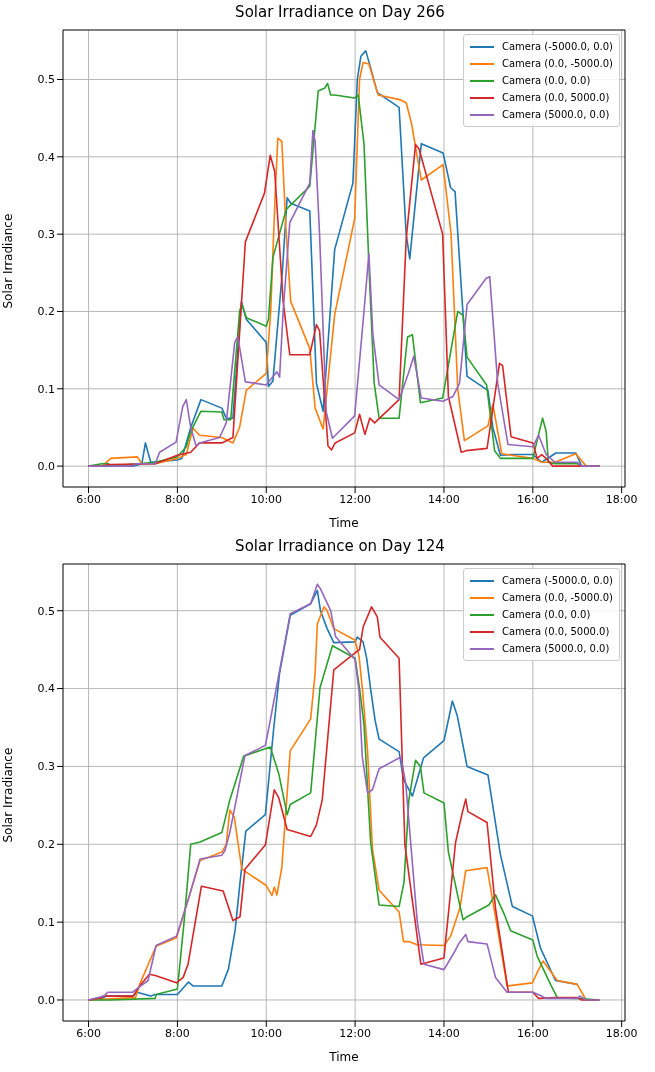 This screenshot has height=1072, width=655. What do you see at coordinates (340, 12) in the screenshot?
I see `chart-title: Solar Irradiance on Day 266` at bounding box center [340, 12].